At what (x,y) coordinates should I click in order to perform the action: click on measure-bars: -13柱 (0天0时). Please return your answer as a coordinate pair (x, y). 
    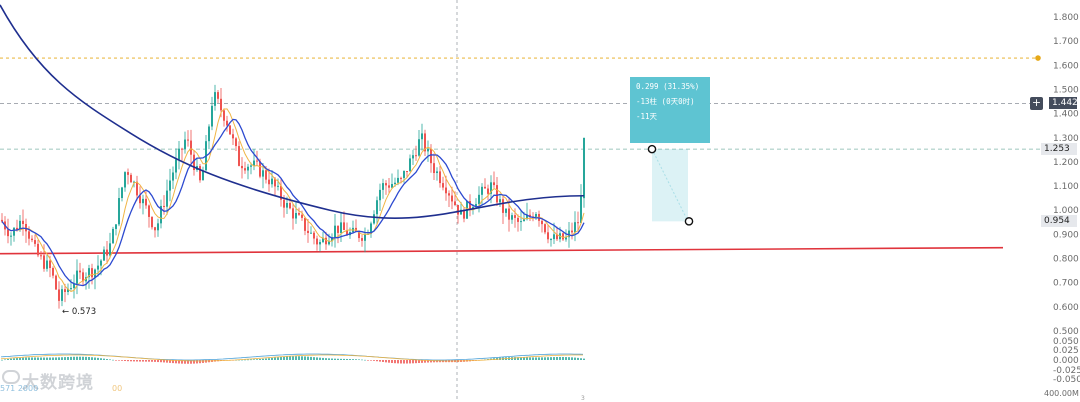
    Looking at the image, I should click on (665, 101).